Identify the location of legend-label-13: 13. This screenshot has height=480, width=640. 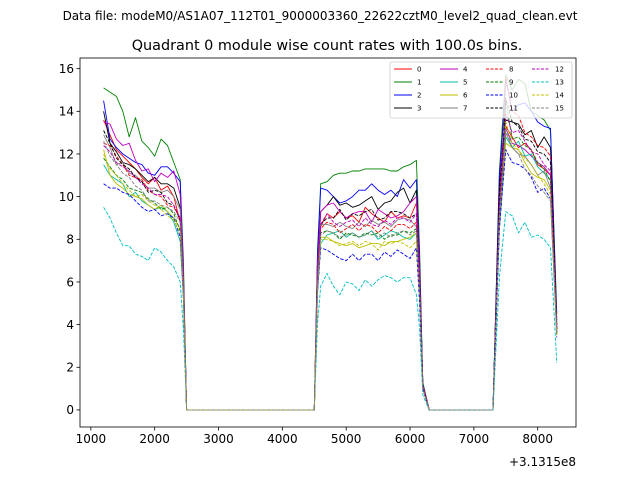
(559, 83).